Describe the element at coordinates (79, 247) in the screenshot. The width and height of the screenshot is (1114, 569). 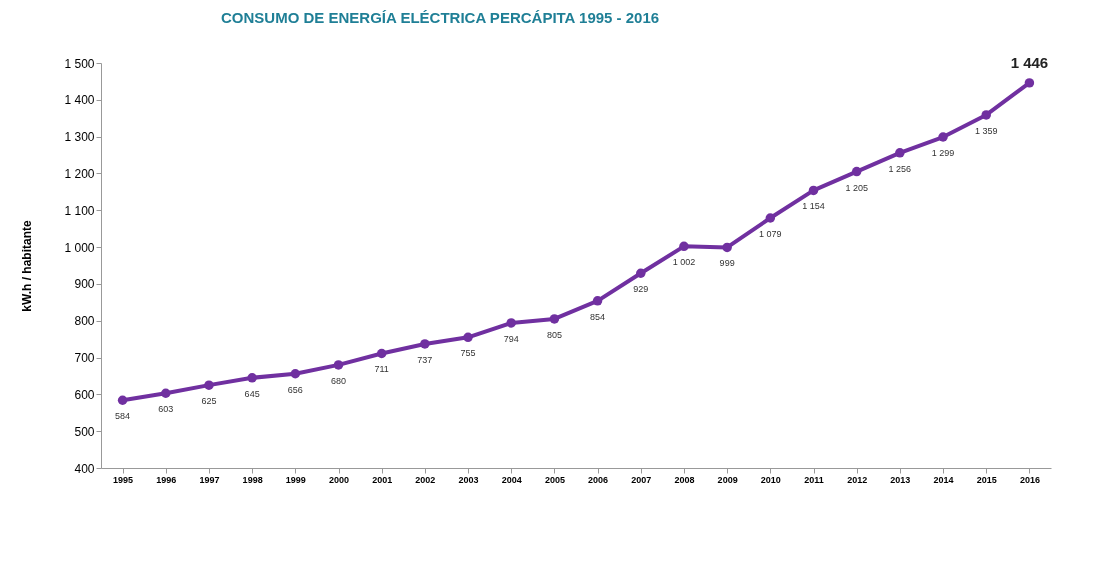
I see `y-tick-label: 1 000` at that location.